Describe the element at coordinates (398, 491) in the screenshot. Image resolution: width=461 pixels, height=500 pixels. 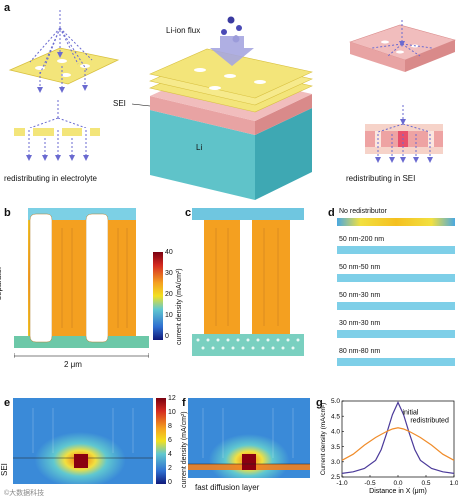
I see `chart-x-axis-label: Distance in X (μm)` at that location.